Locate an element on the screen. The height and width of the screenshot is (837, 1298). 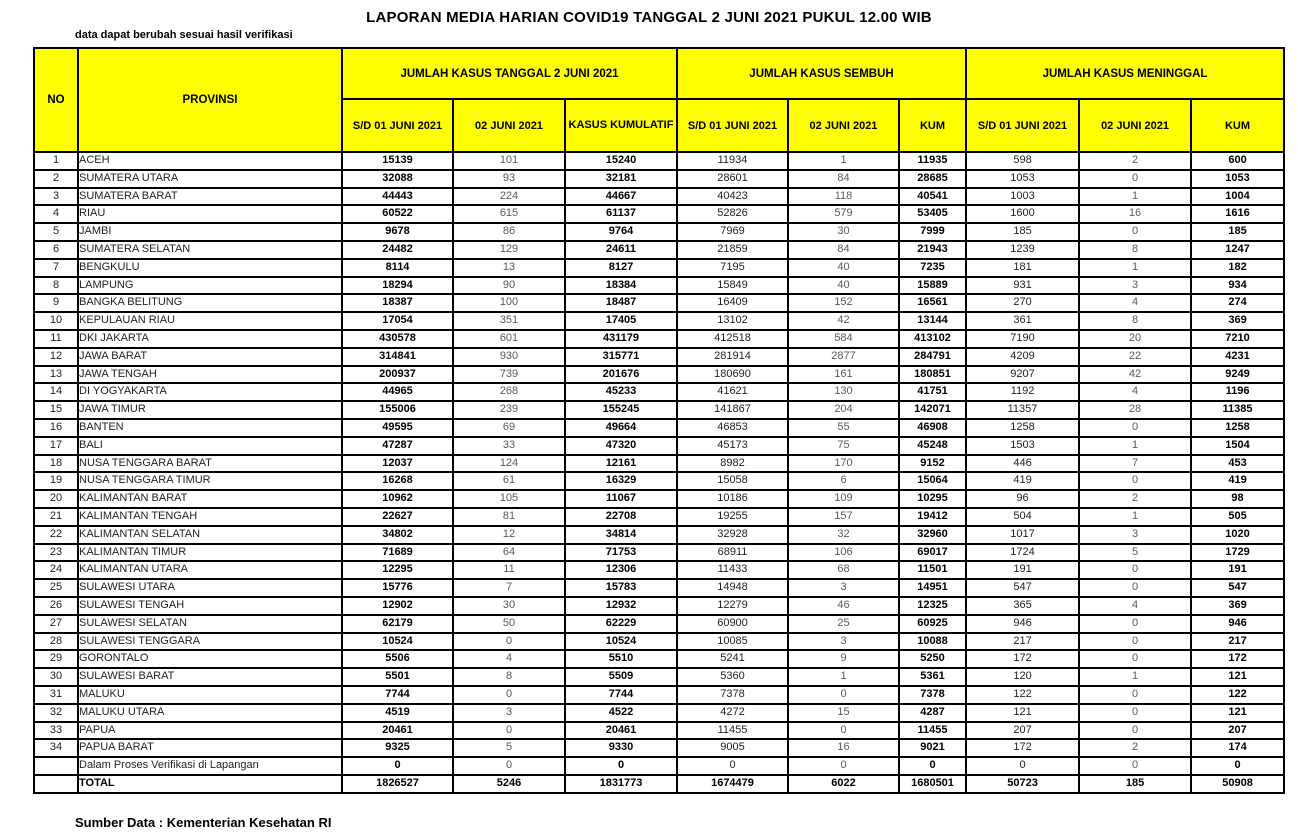
province-name: NUSA TENGGARA TIMUR is located at coordinates (210, 481).